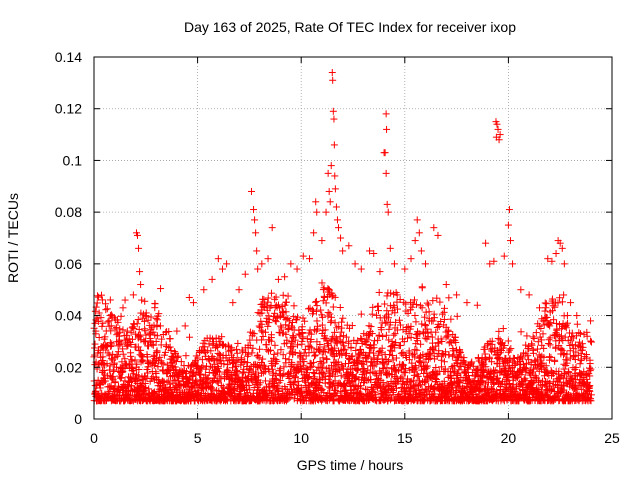  Describe the element at coordinates (13, 238) in the screenshot. I see `y-axis-label: ROTI / TECUs` at that location.